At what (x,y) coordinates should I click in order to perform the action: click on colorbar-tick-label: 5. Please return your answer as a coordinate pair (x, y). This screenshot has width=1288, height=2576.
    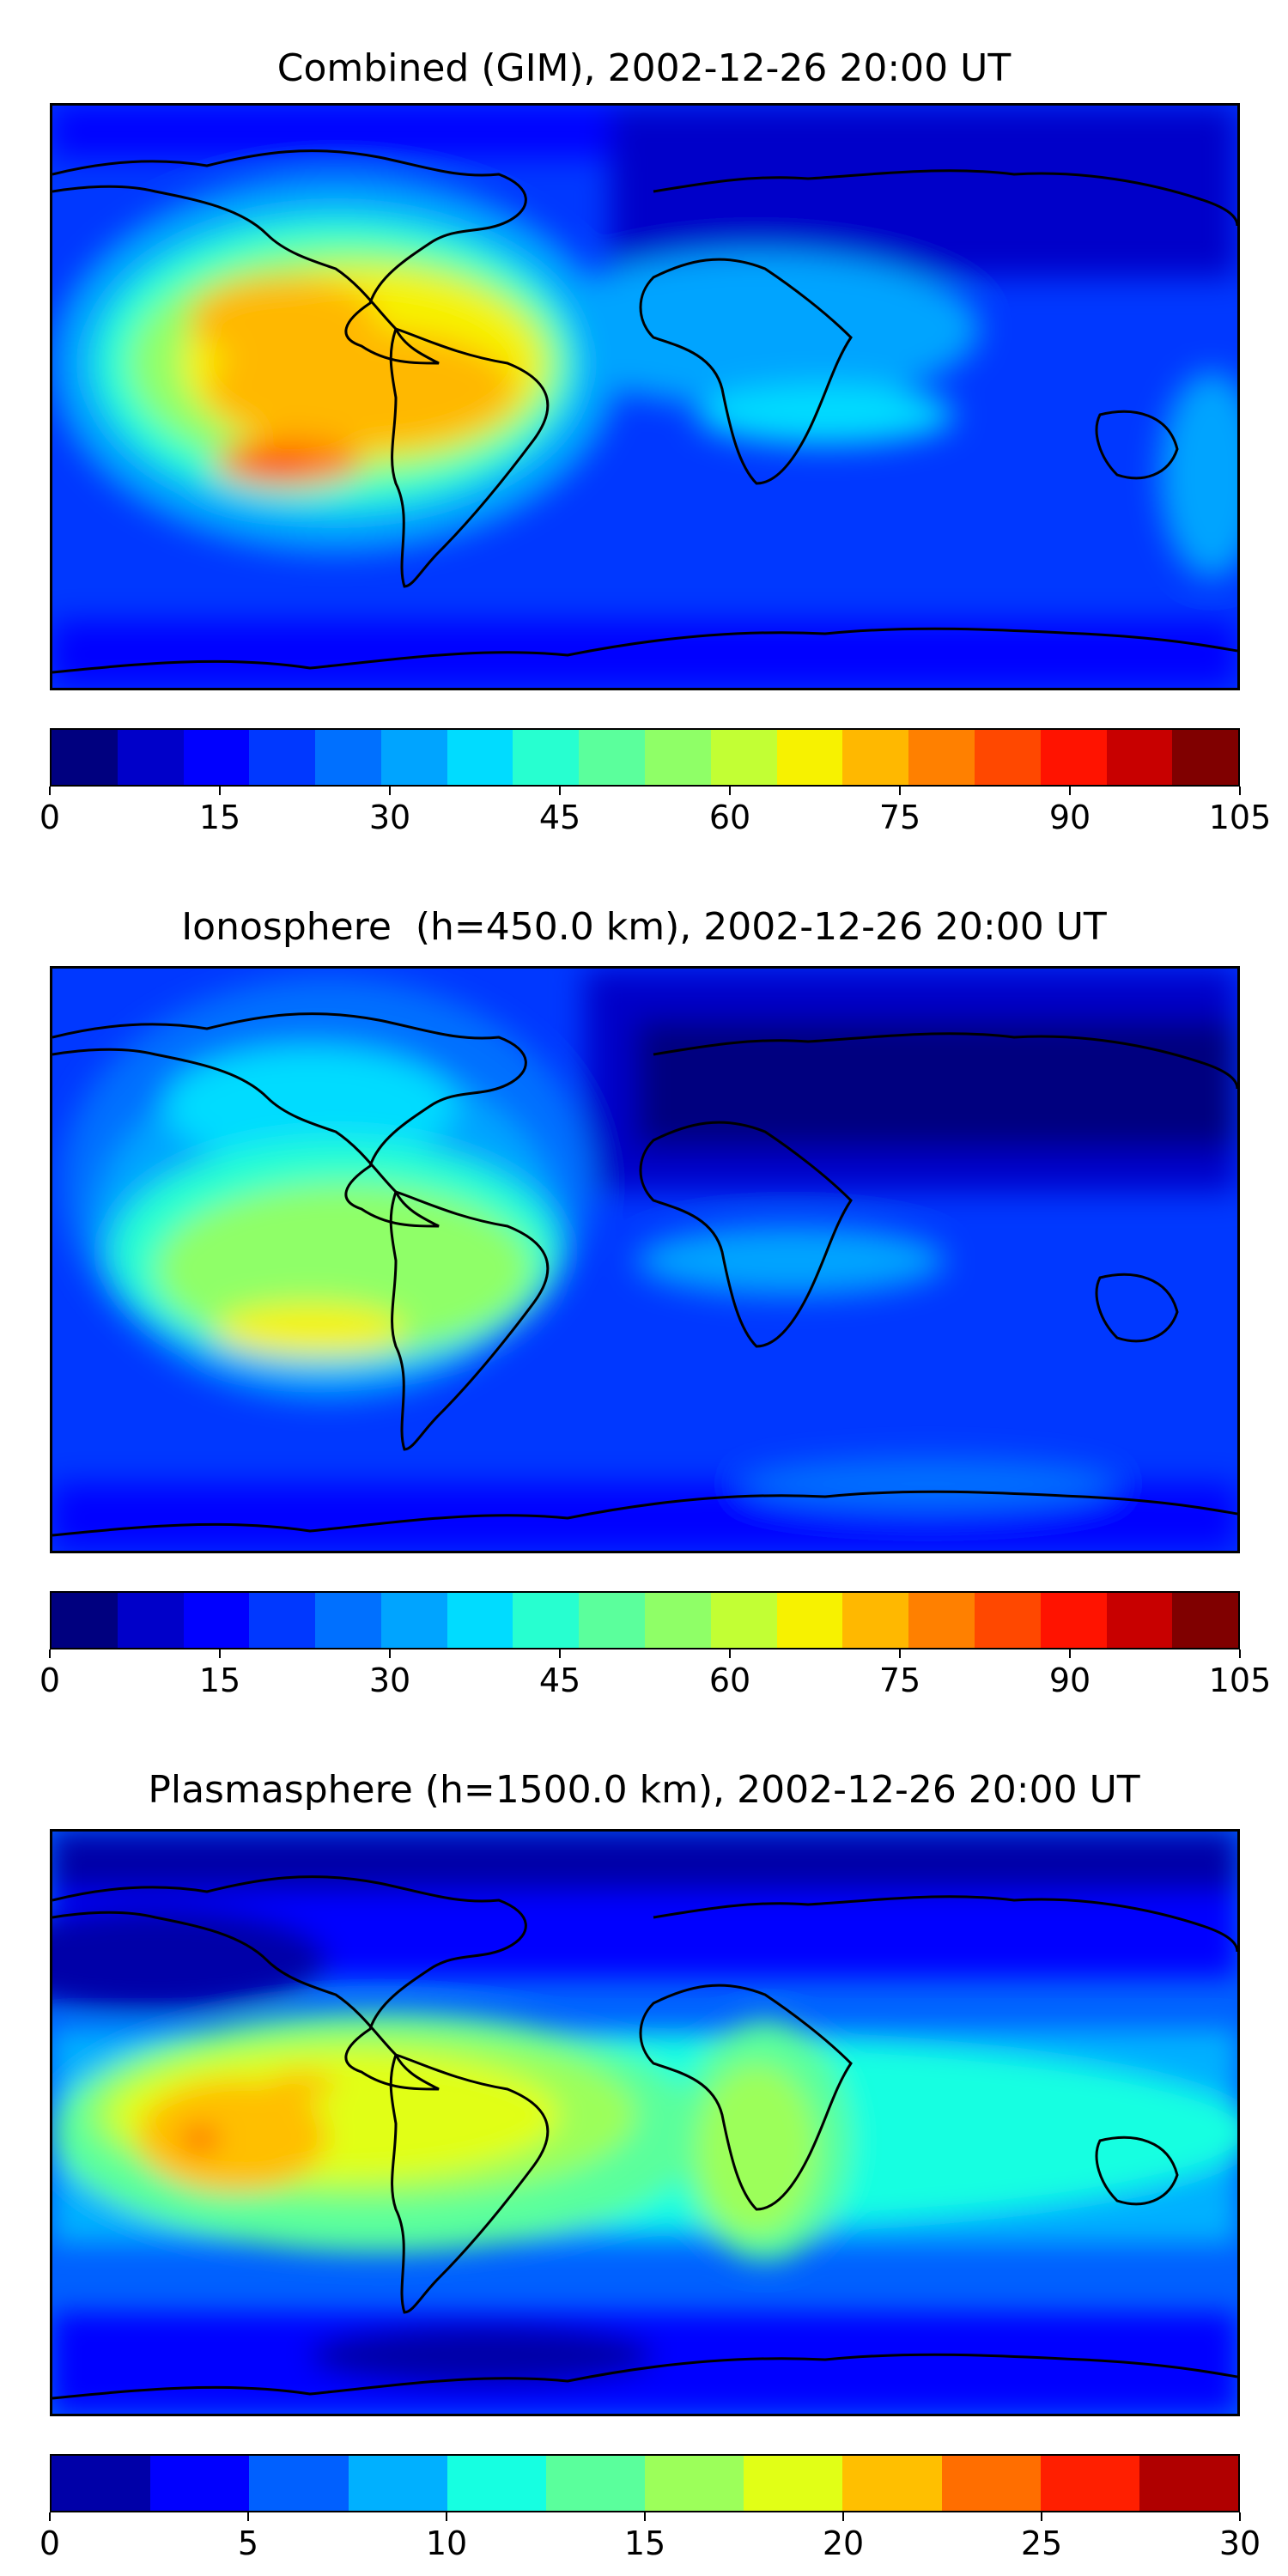
    Looking at the image, I should click on (248, 2543).